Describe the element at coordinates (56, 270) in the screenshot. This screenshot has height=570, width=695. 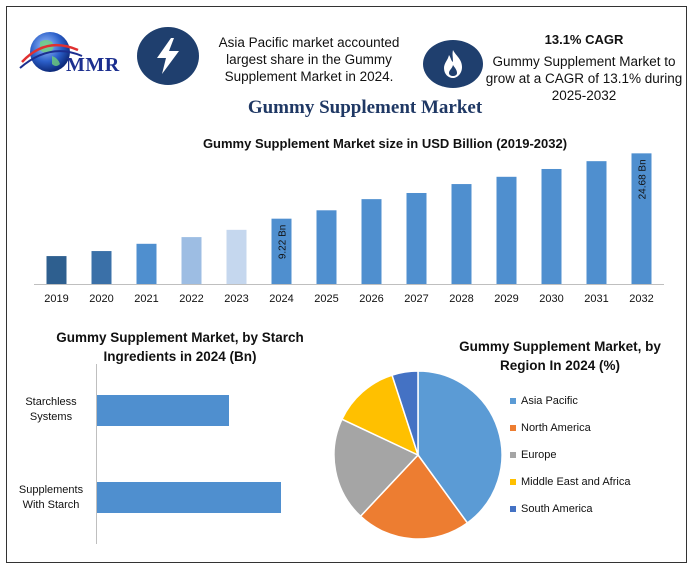
I see `bar-2019` at that location.